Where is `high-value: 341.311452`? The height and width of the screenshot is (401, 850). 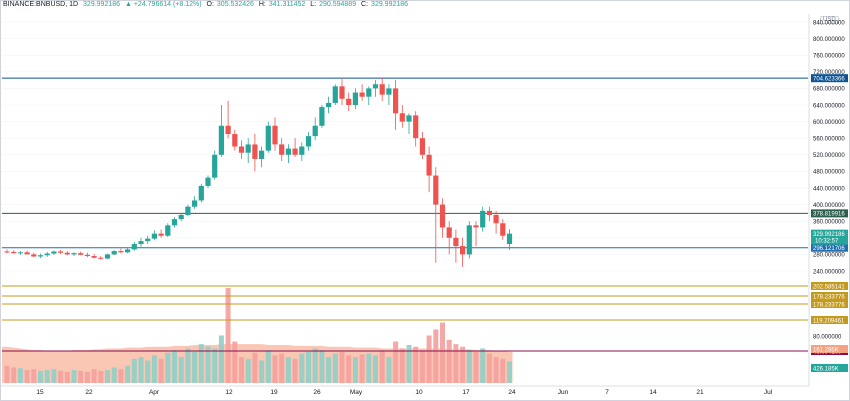
high-value: 341.311452 is located at coordinates (287, 4).